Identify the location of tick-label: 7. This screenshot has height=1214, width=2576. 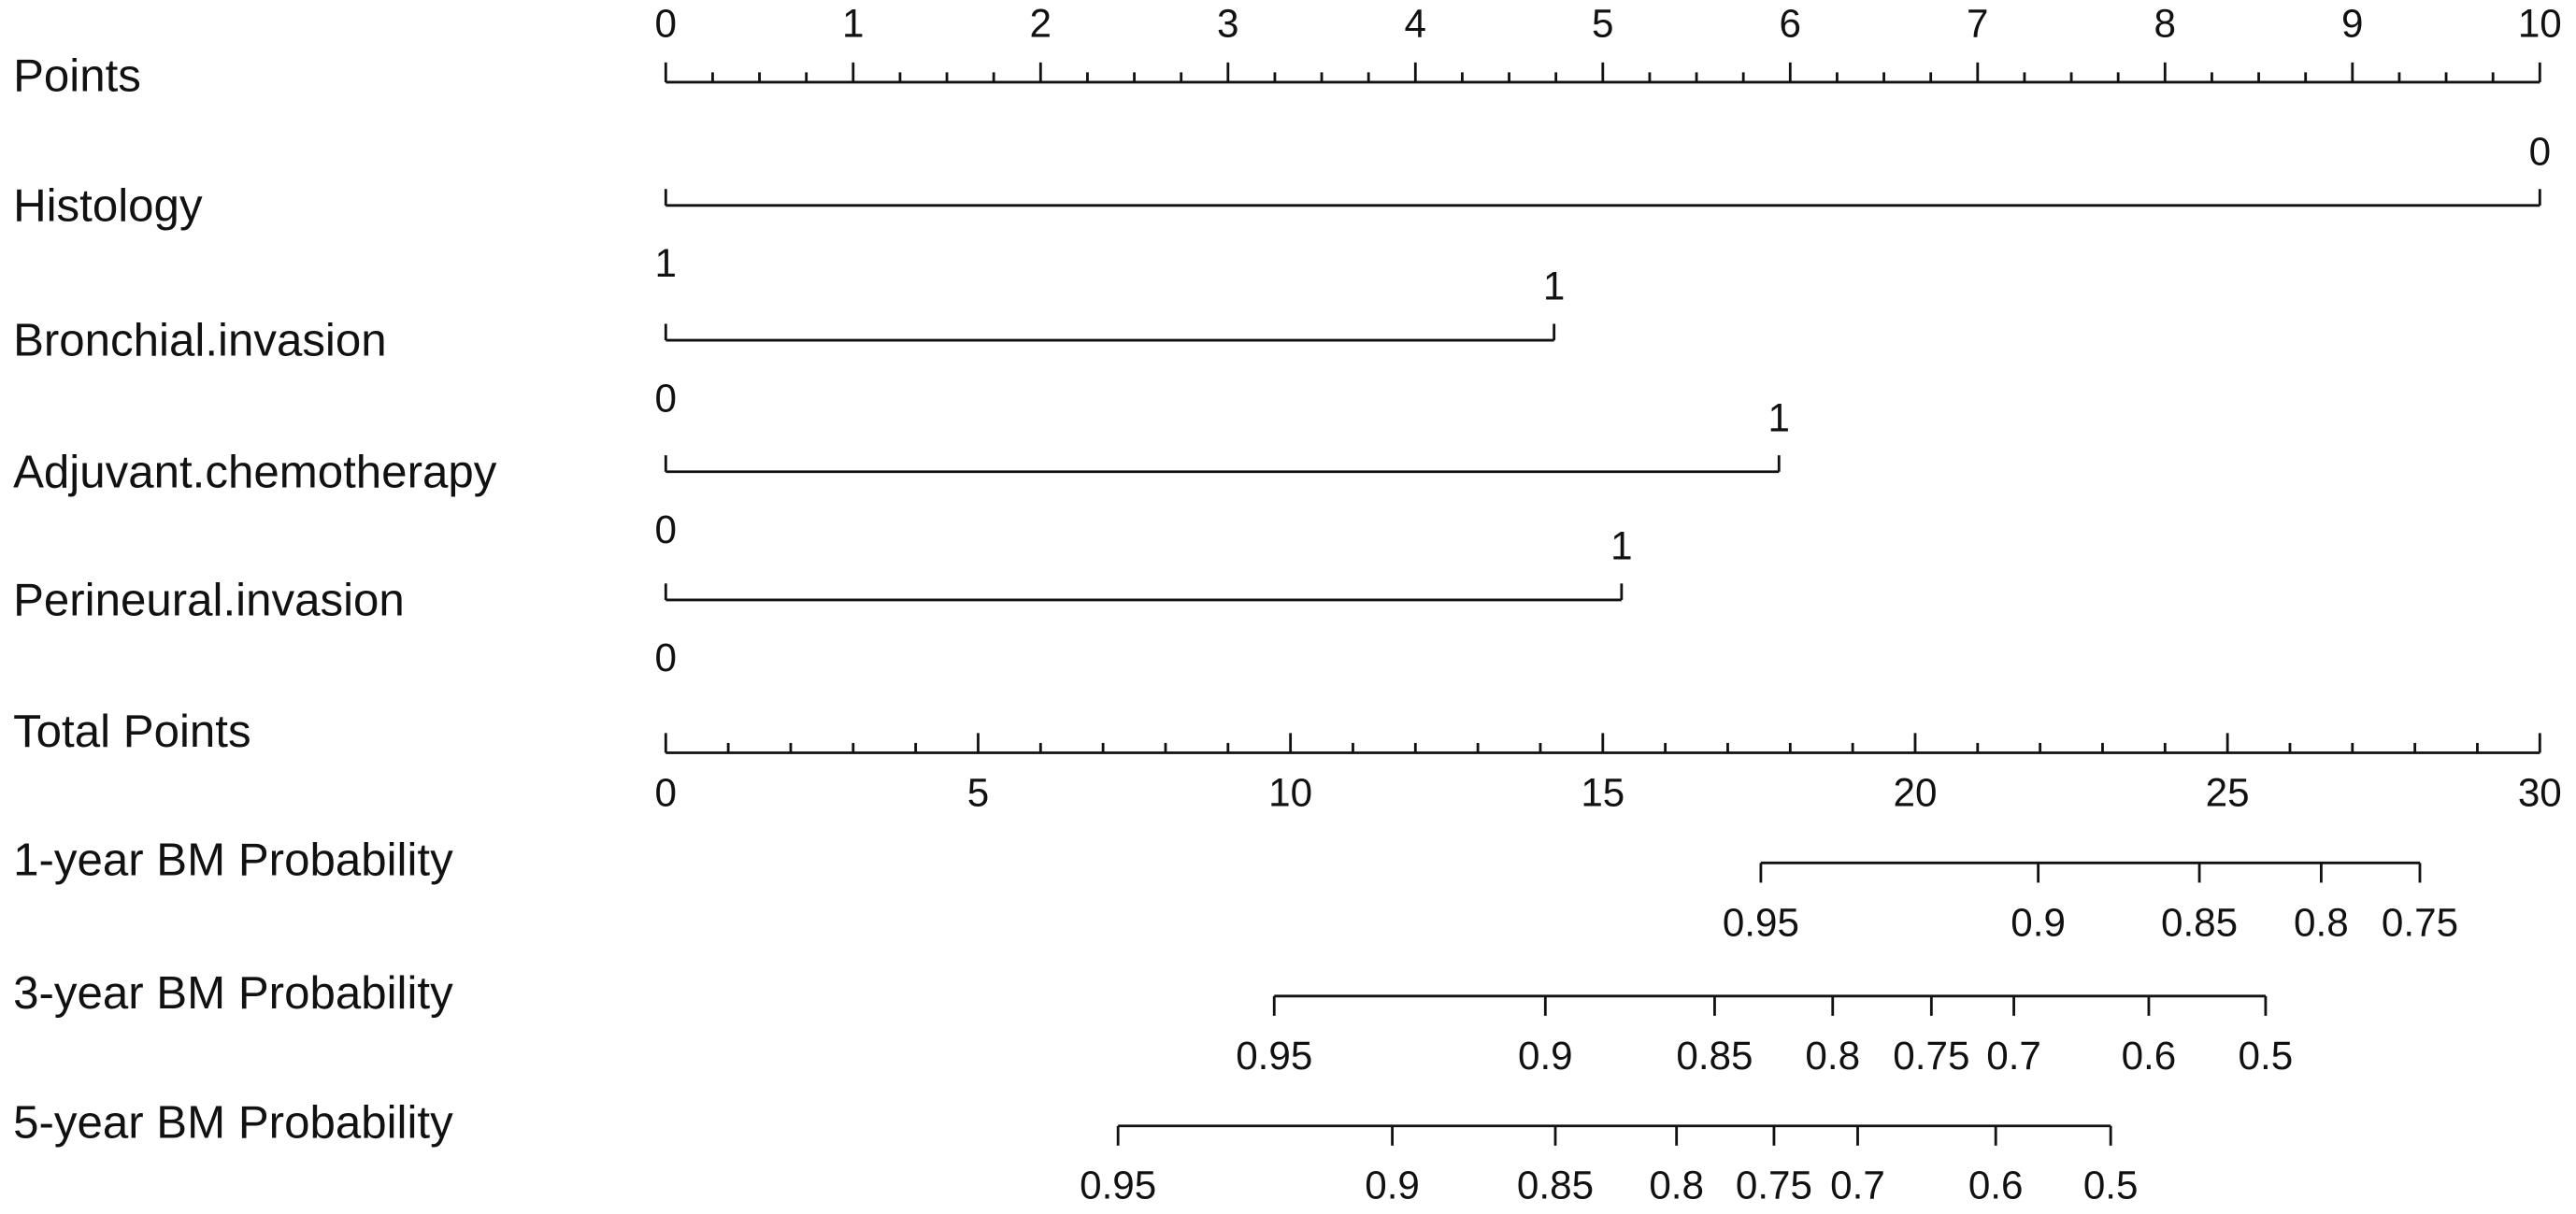
(1977, 23).